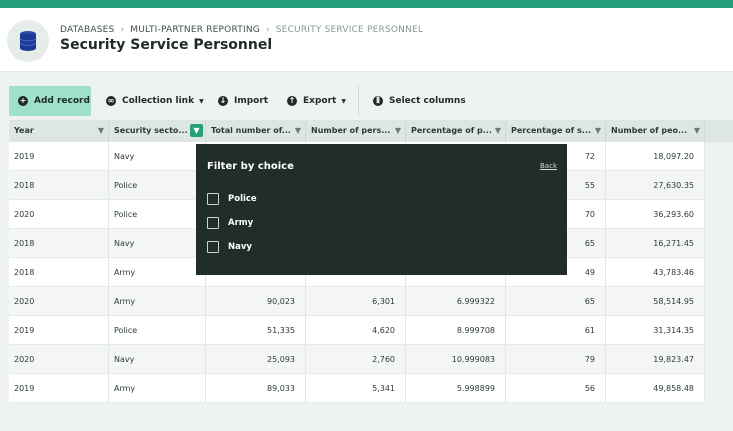 The height and width of the screenshot is (431, 733). Describe the element at coordinates (419, 101) in the screenshot. I see `select-columns-button: ⦀ Select columns` at that location.